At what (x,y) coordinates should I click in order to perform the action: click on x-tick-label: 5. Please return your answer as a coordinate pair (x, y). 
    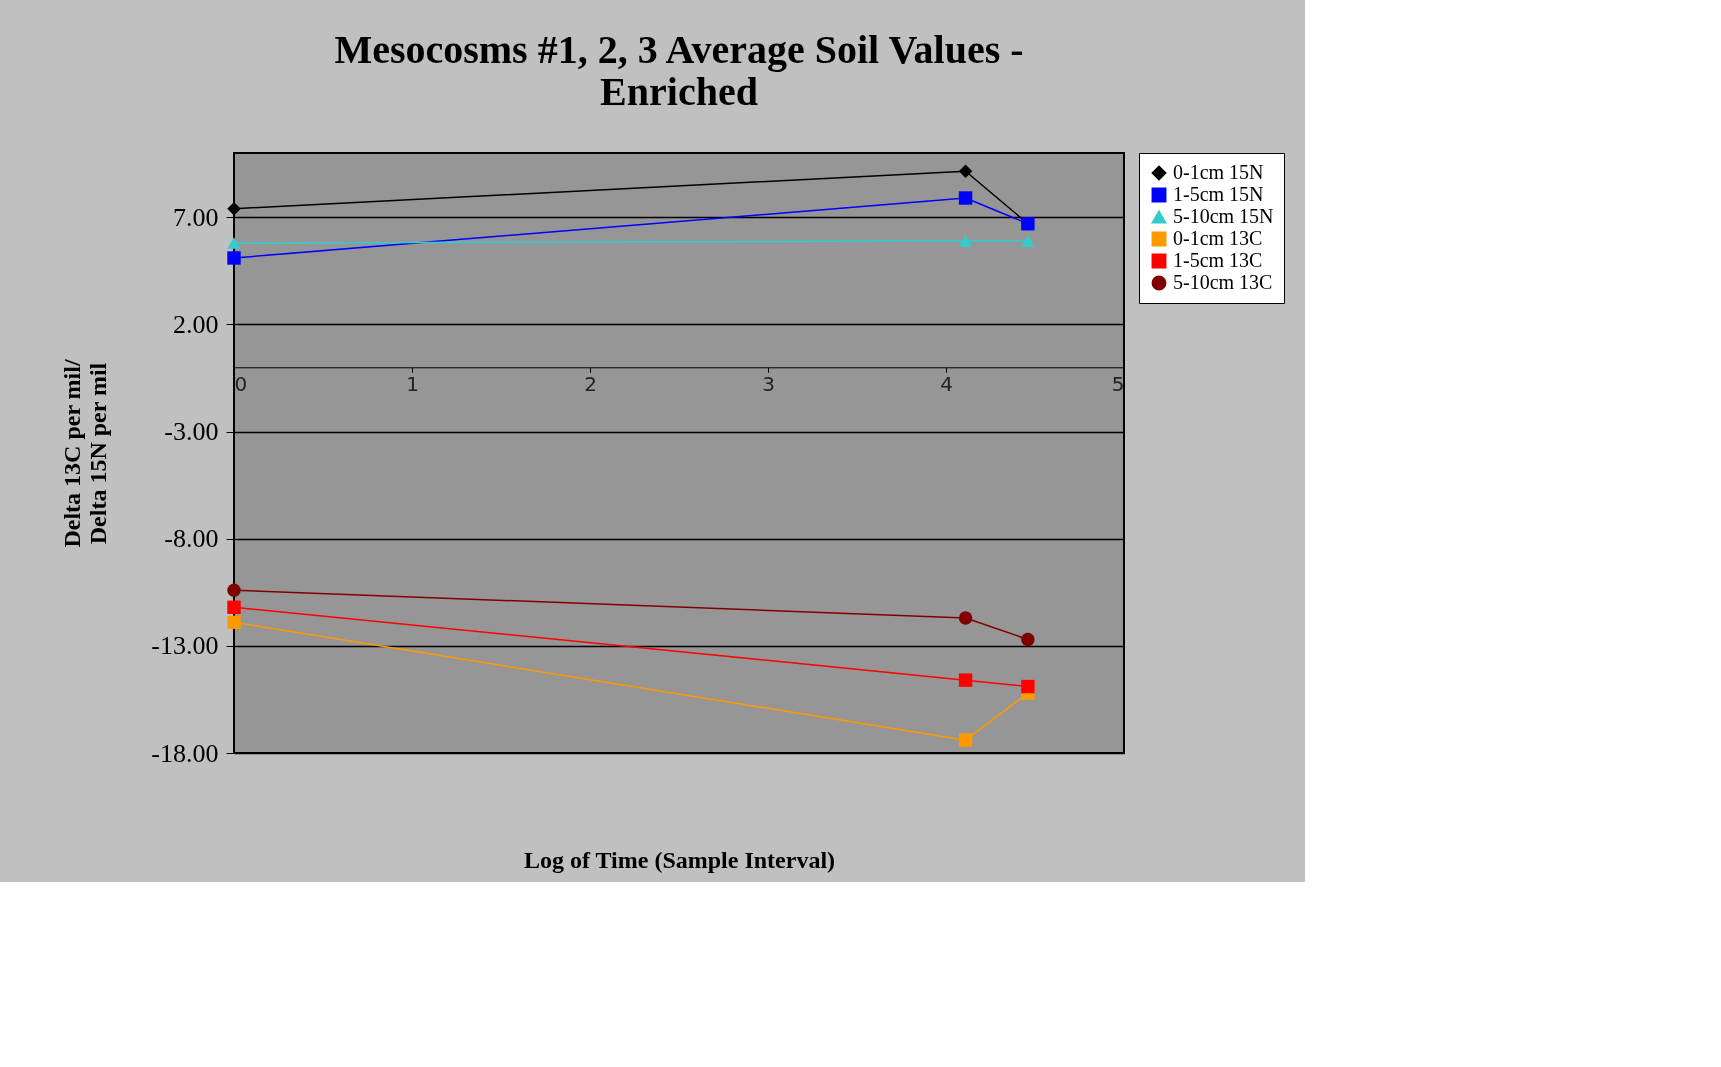
    Looking at the image, I should click on (1118, 383).